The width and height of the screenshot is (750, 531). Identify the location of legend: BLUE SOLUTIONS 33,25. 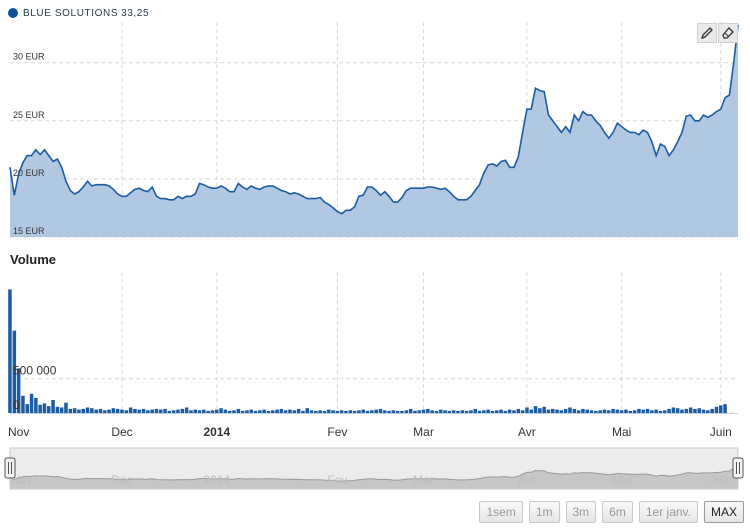
(78, 13).